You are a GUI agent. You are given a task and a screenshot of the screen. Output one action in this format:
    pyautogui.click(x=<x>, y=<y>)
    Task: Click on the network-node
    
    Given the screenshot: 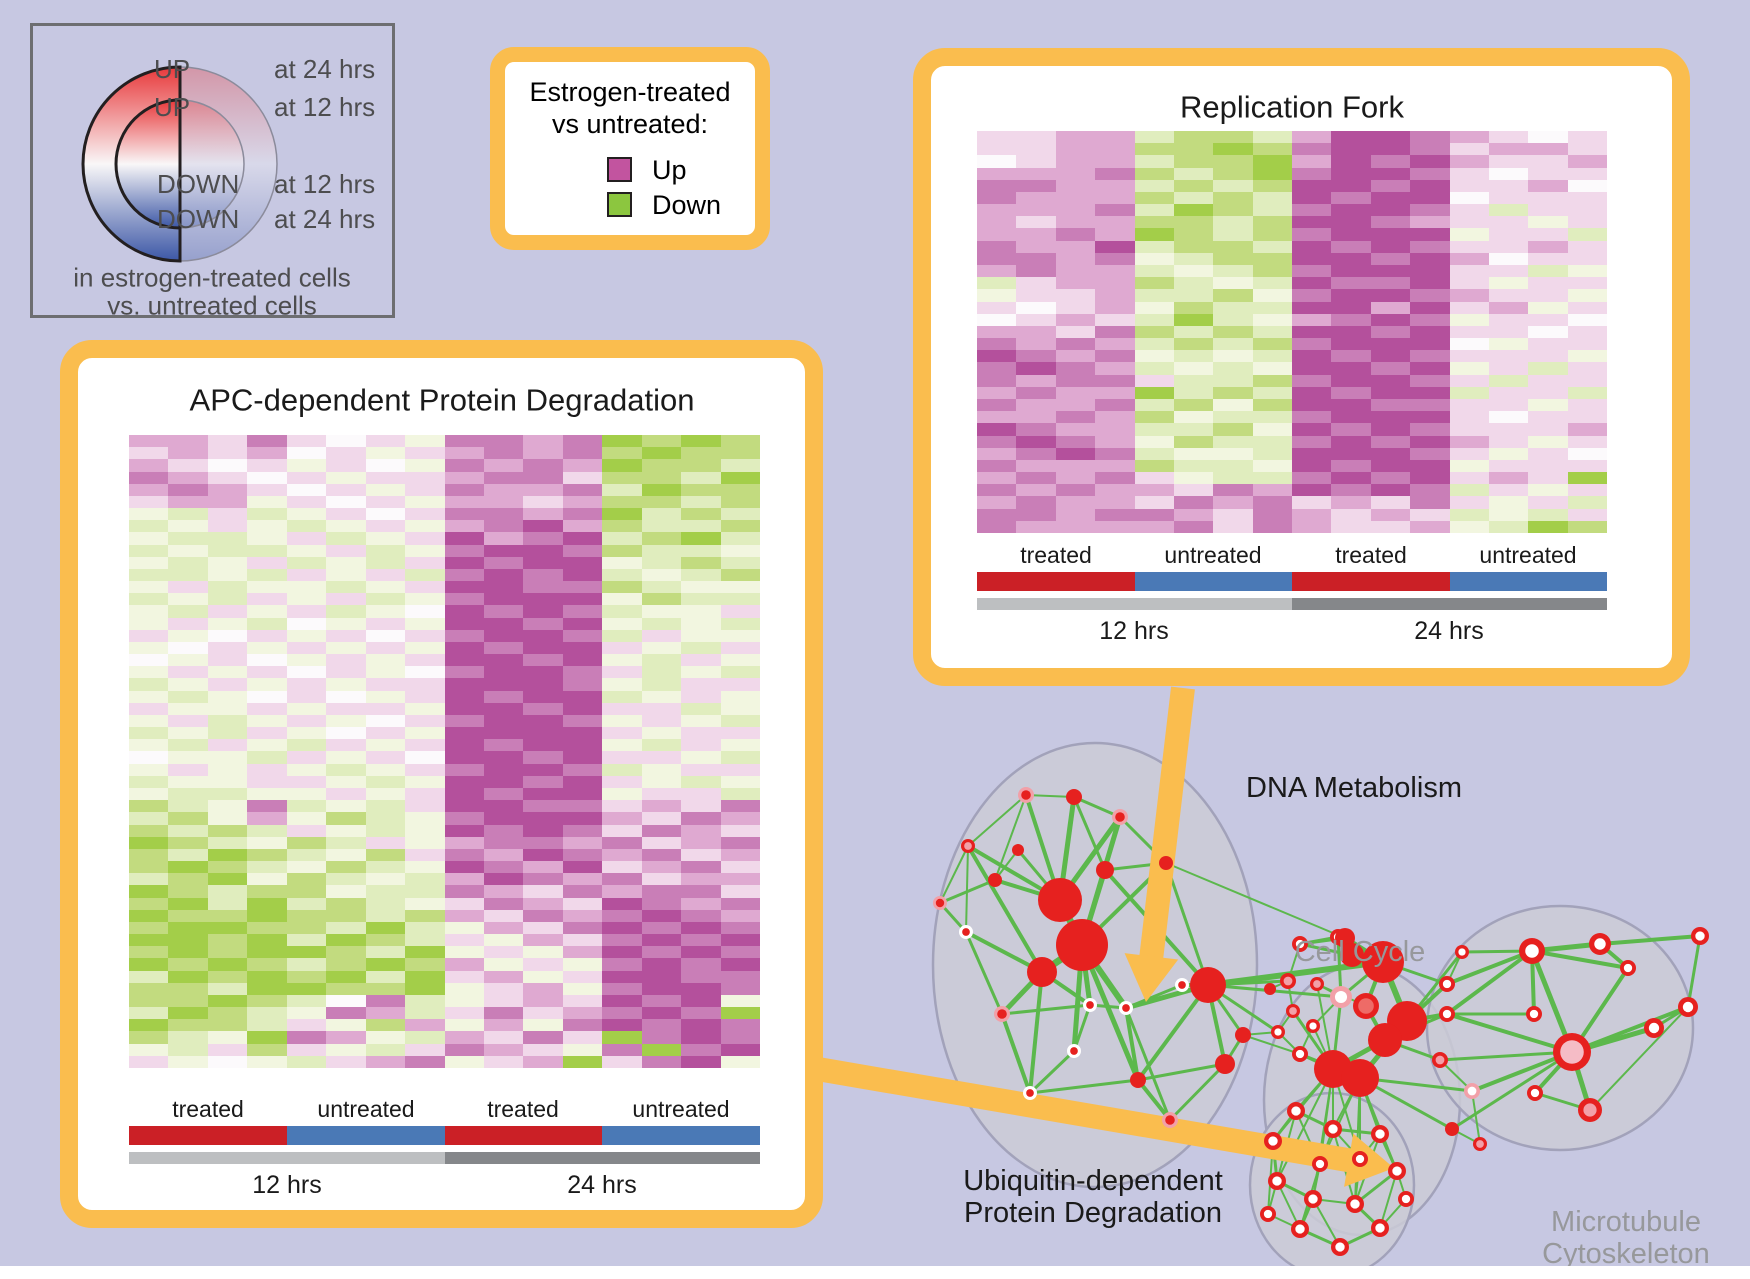 What is the action you would take?
    pyautogui.click(x=1208, y=985)
    